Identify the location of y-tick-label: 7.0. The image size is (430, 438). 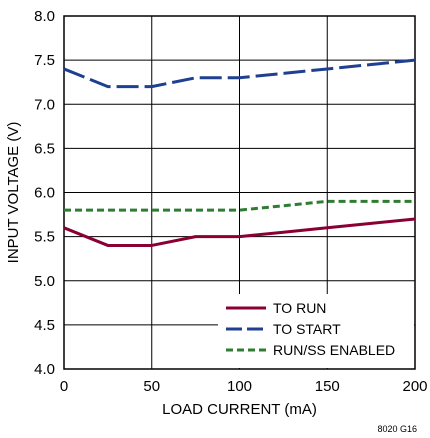
(44, 104).